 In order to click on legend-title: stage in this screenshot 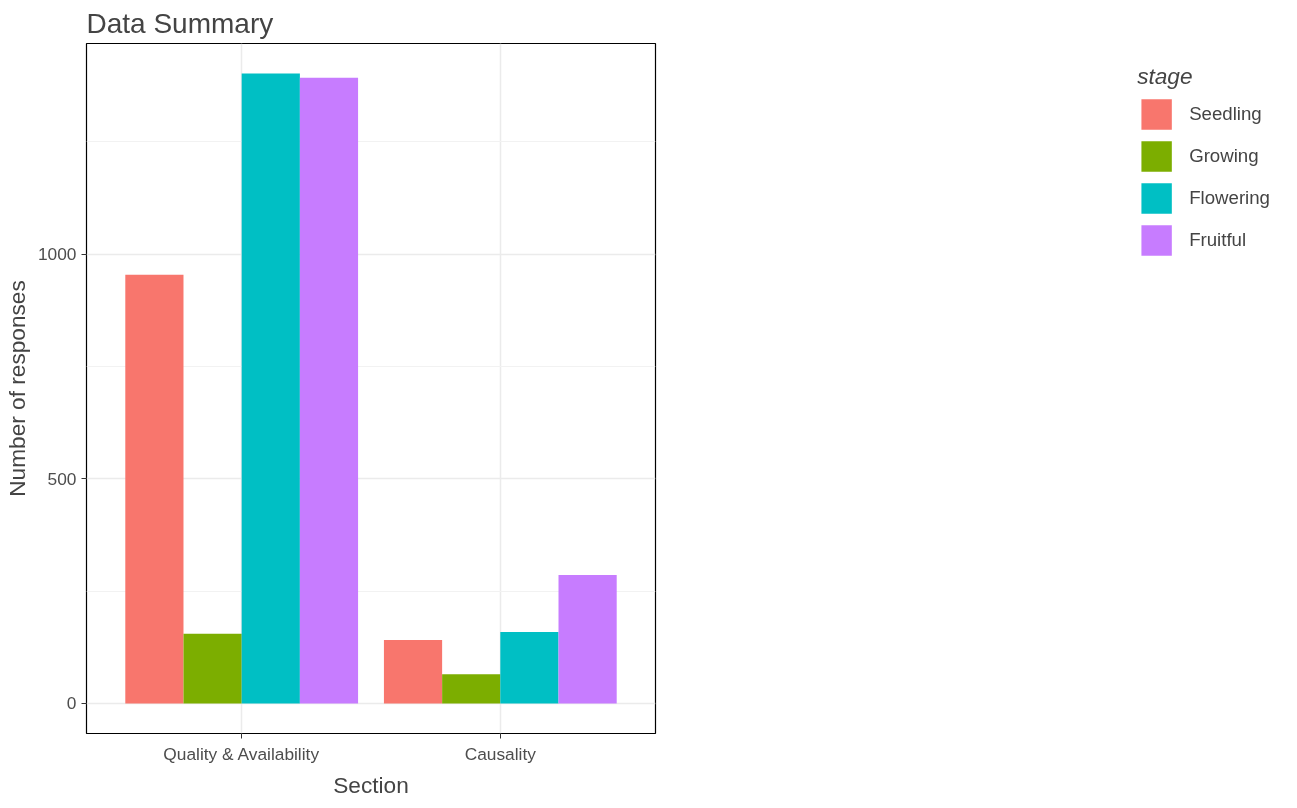, I will do `click(1165, 76)`.